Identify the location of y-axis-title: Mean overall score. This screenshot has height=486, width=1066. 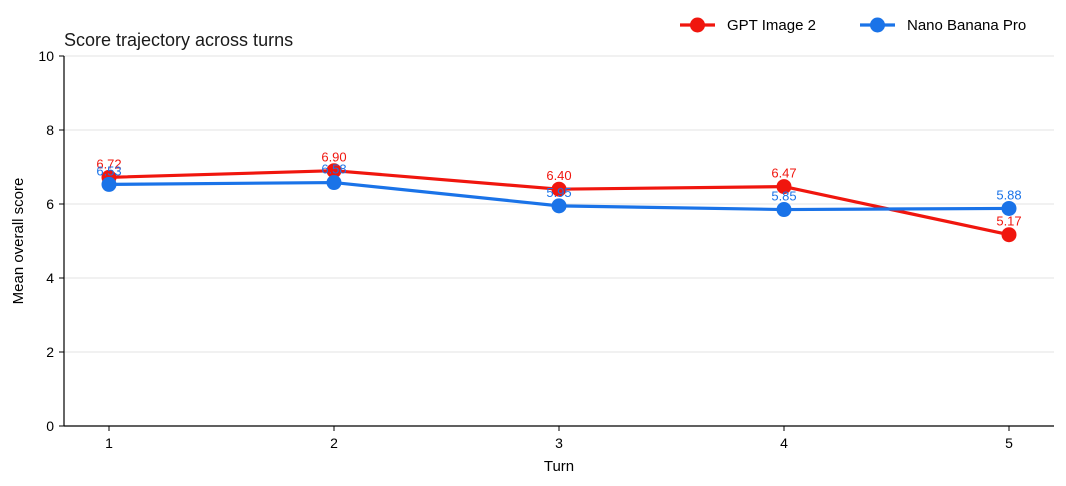
(18, 241).